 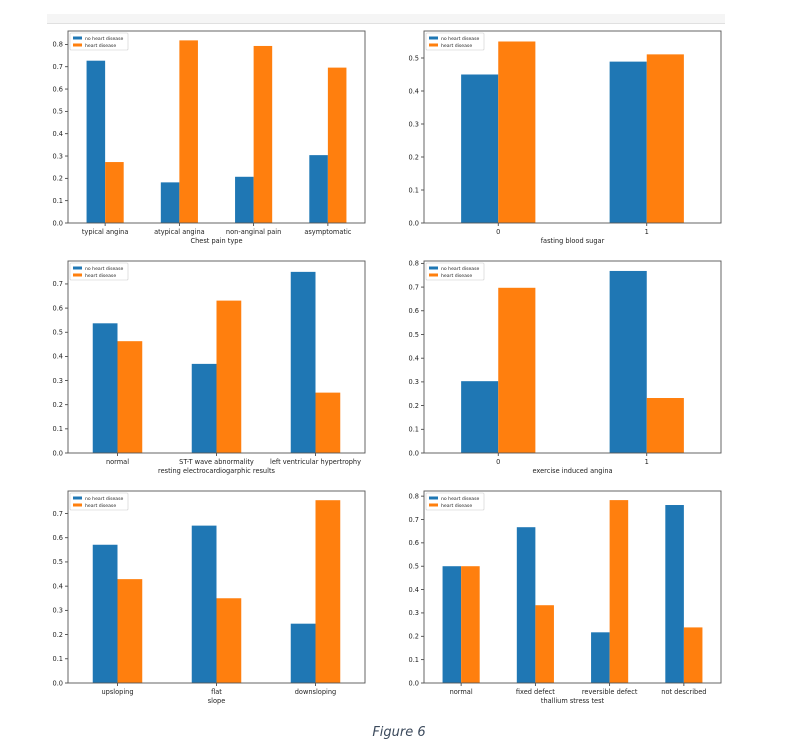 I want to click on x-tick-label: atypical angina, so click(x=179, y=232).